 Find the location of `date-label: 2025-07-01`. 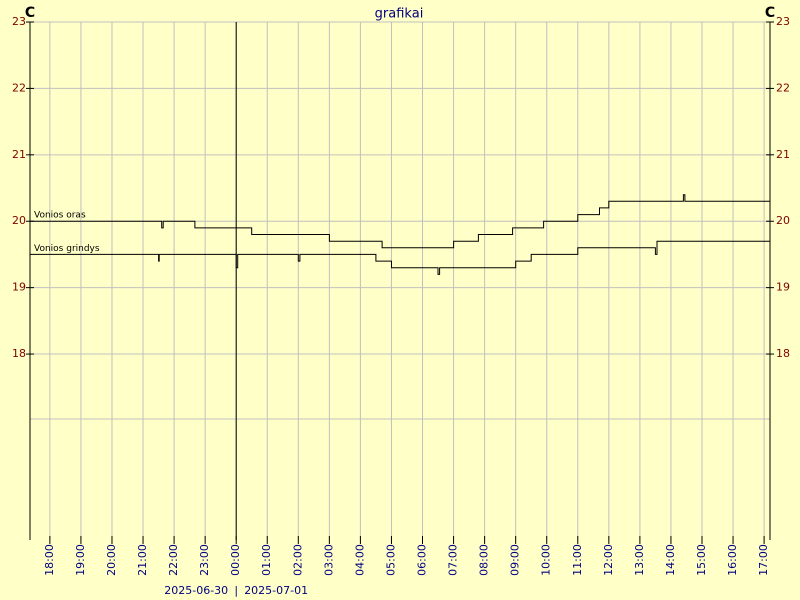

date-label: 2025-07-01 is located at coordinates (276, 590).